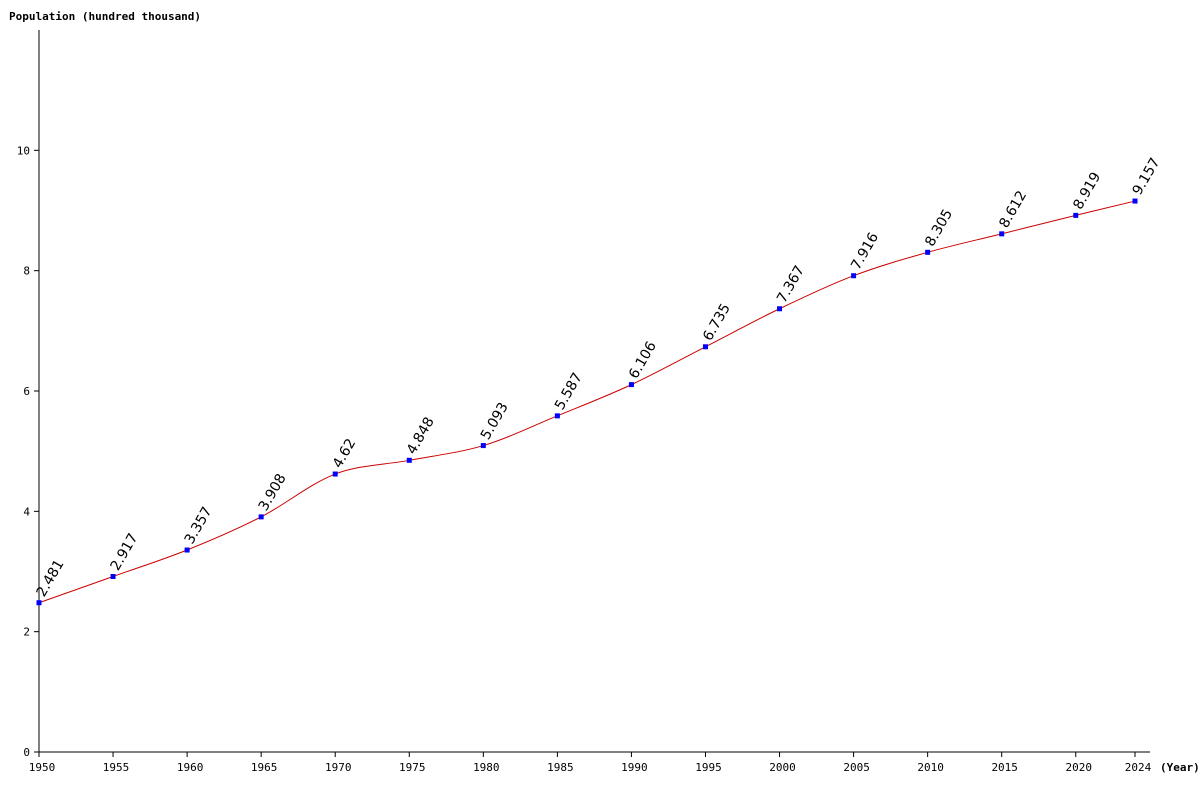 The image size is (1200, 800). I want to click on data-label: 5.093, so click(495, 421).